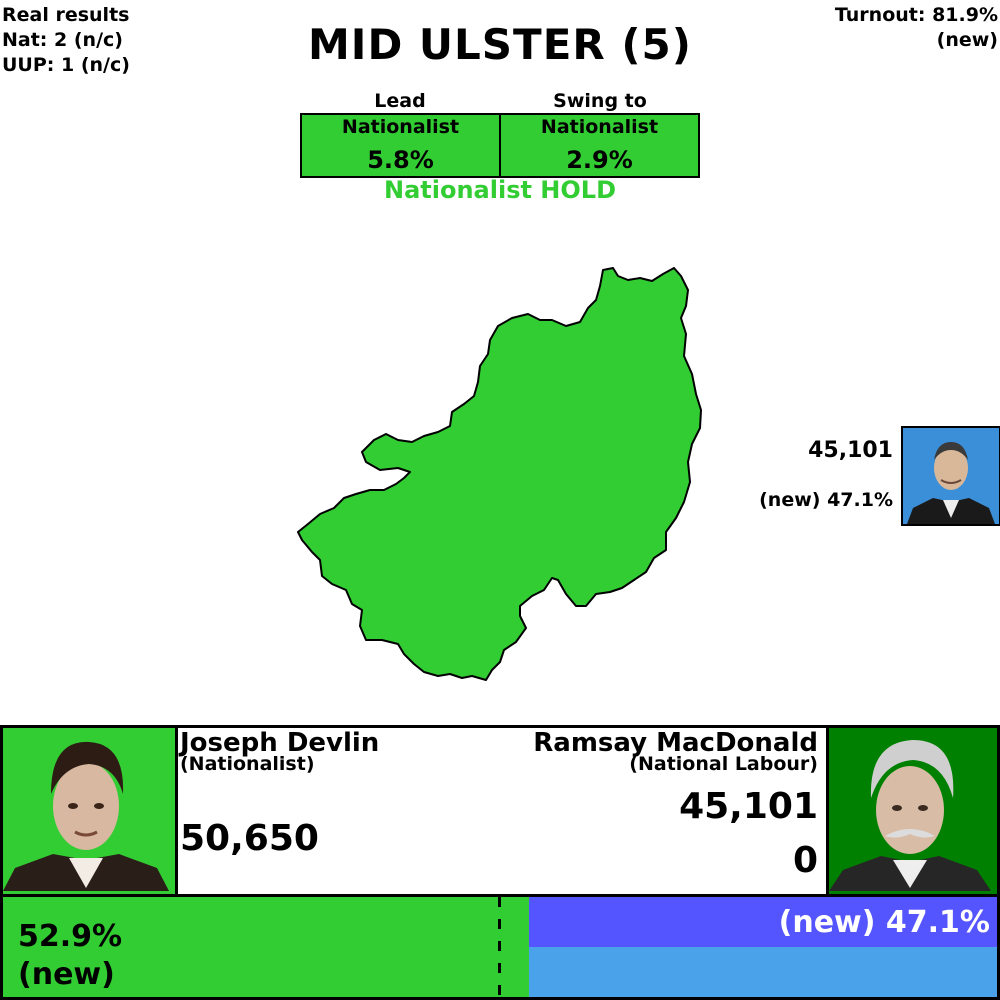  What do you see at coordinates (66, 974) in the screenshot?
I see `candidate1-share-note: (new)` at bounding box center [66, 974].